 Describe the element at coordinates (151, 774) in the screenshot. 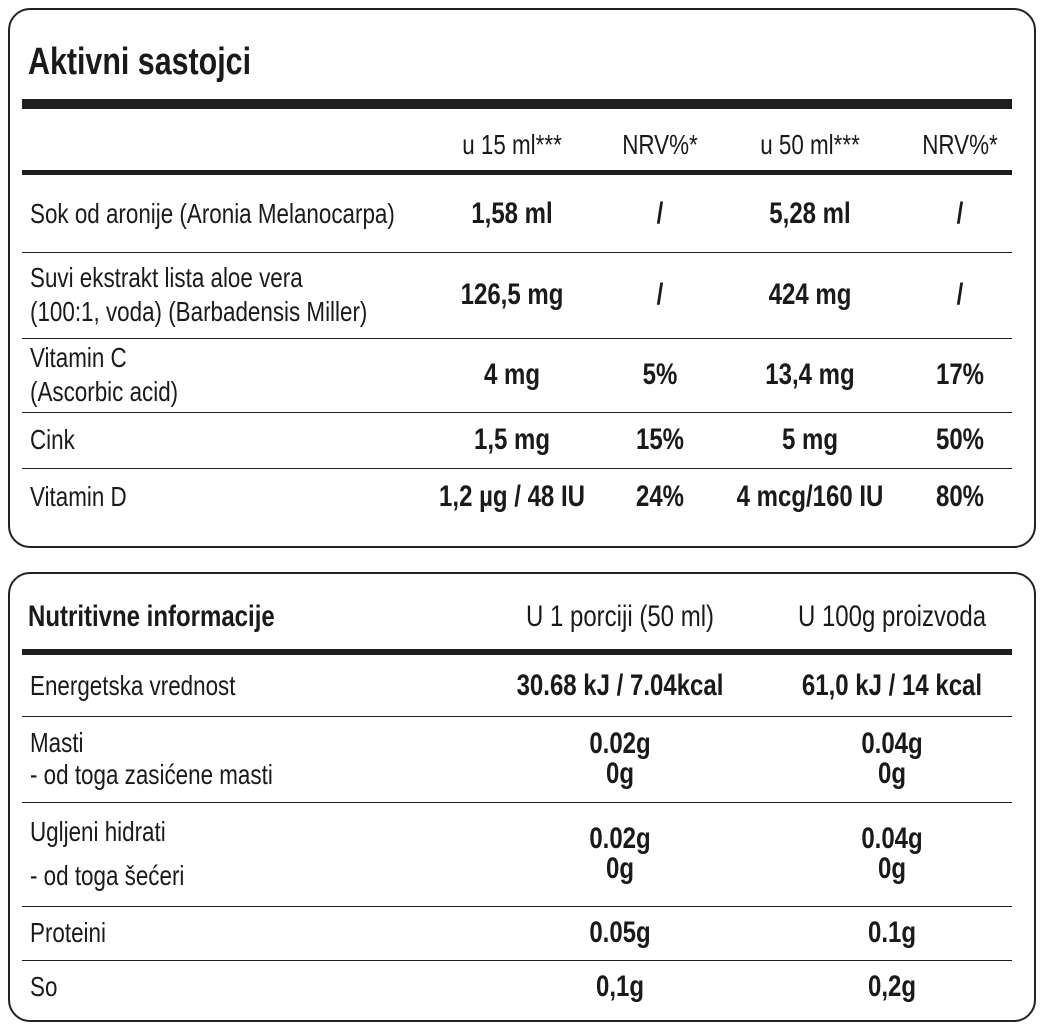

I see `row-label: - od toga zasićene masti` at that location.